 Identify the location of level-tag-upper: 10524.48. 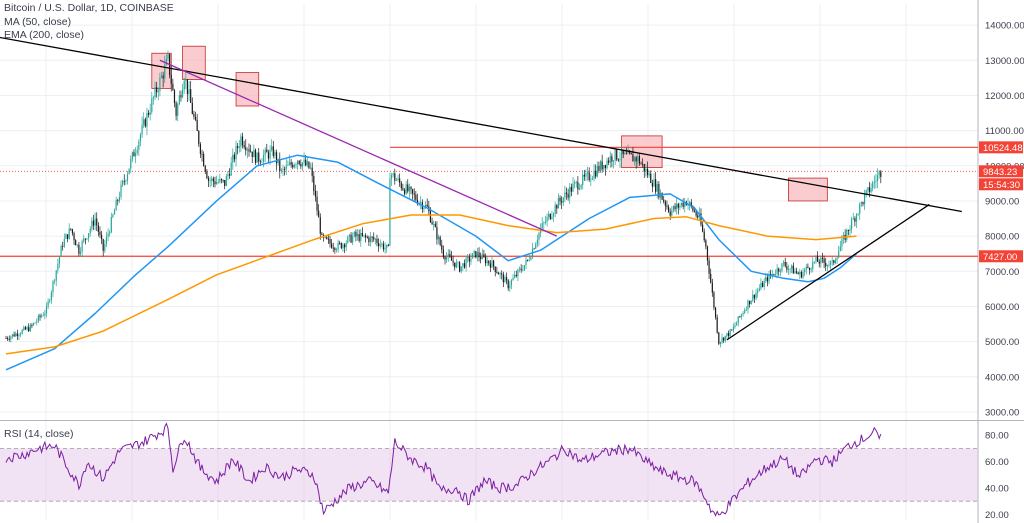
(1003, 148).